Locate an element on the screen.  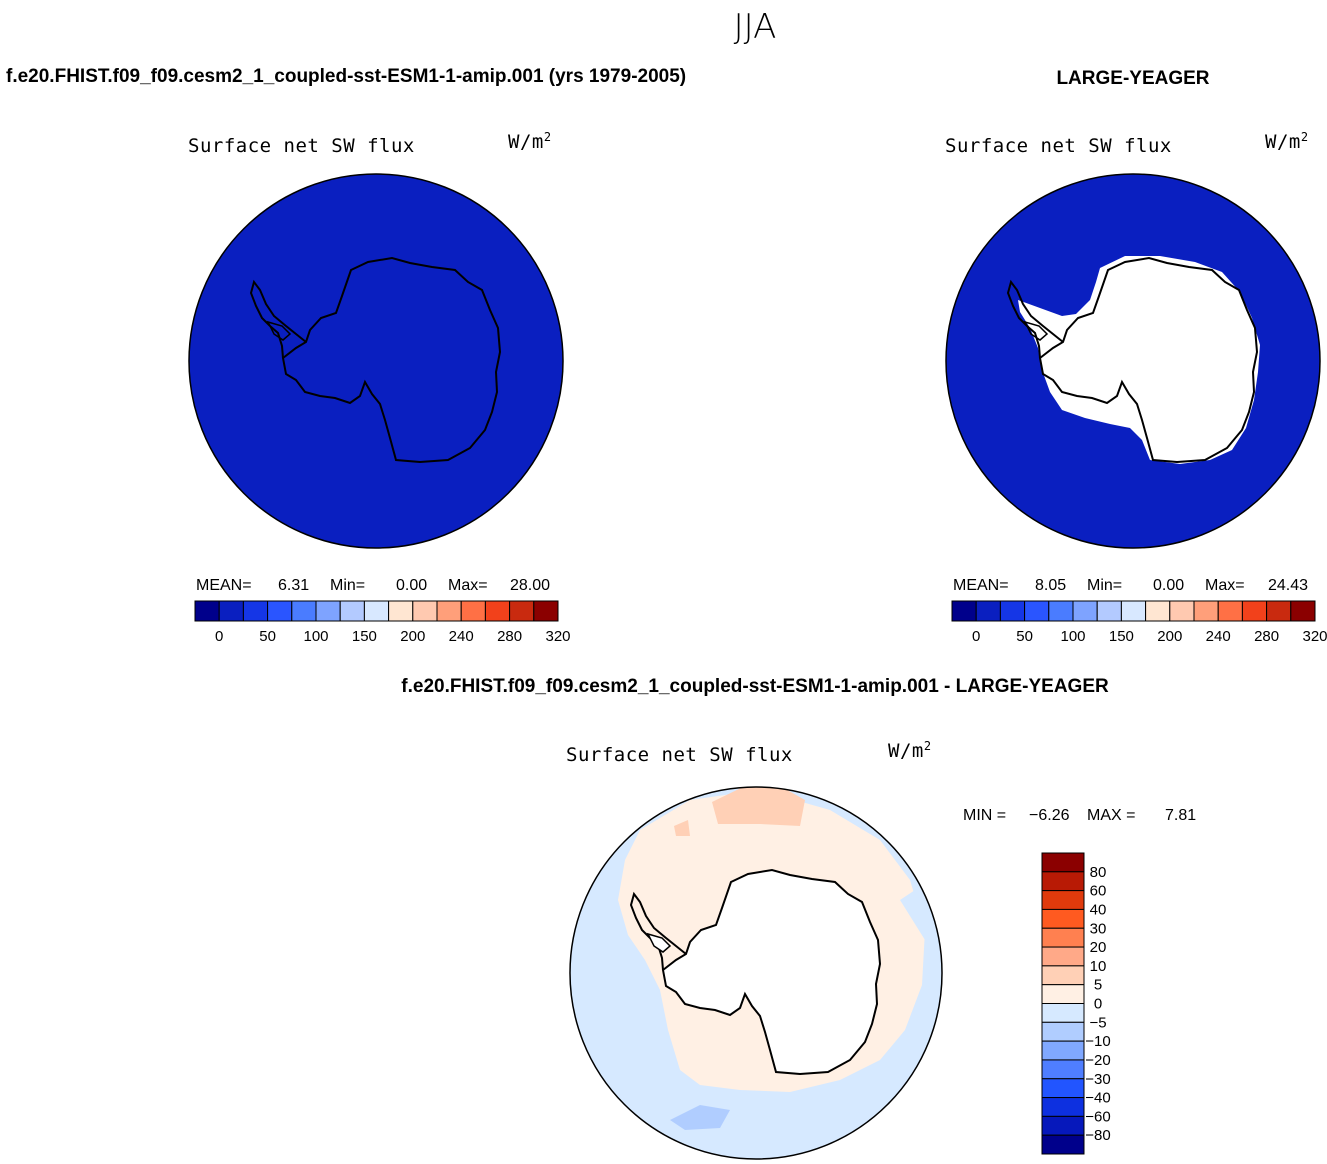
min-label: MIN = is located at coordinates (984, 815).